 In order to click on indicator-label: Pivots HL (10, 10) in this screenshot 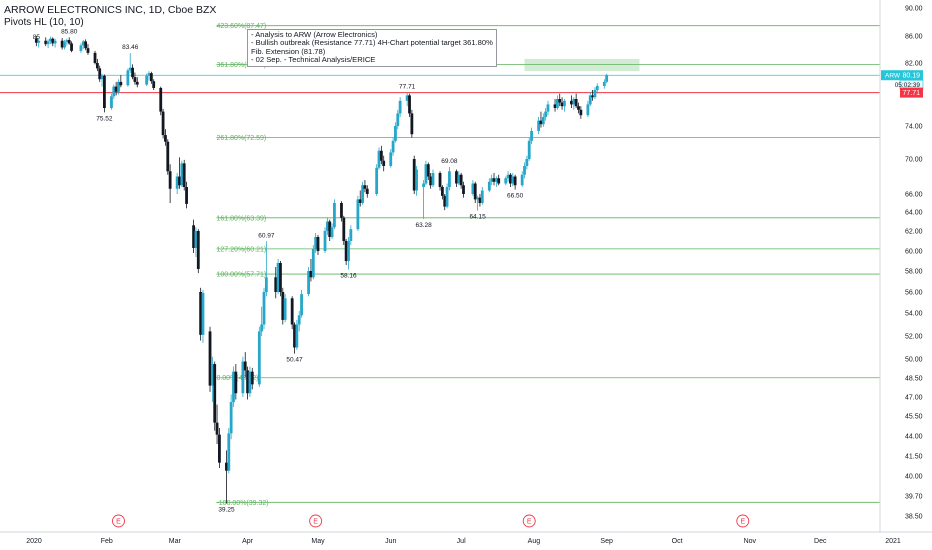, I will do `click(44, 22)`.